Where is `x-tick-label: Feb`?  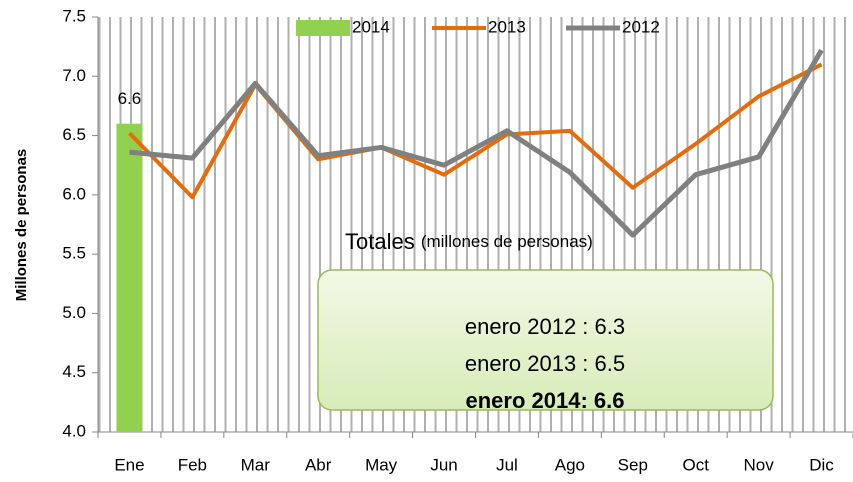
x-tick-label: Feb is located at coordinates (192, 464).